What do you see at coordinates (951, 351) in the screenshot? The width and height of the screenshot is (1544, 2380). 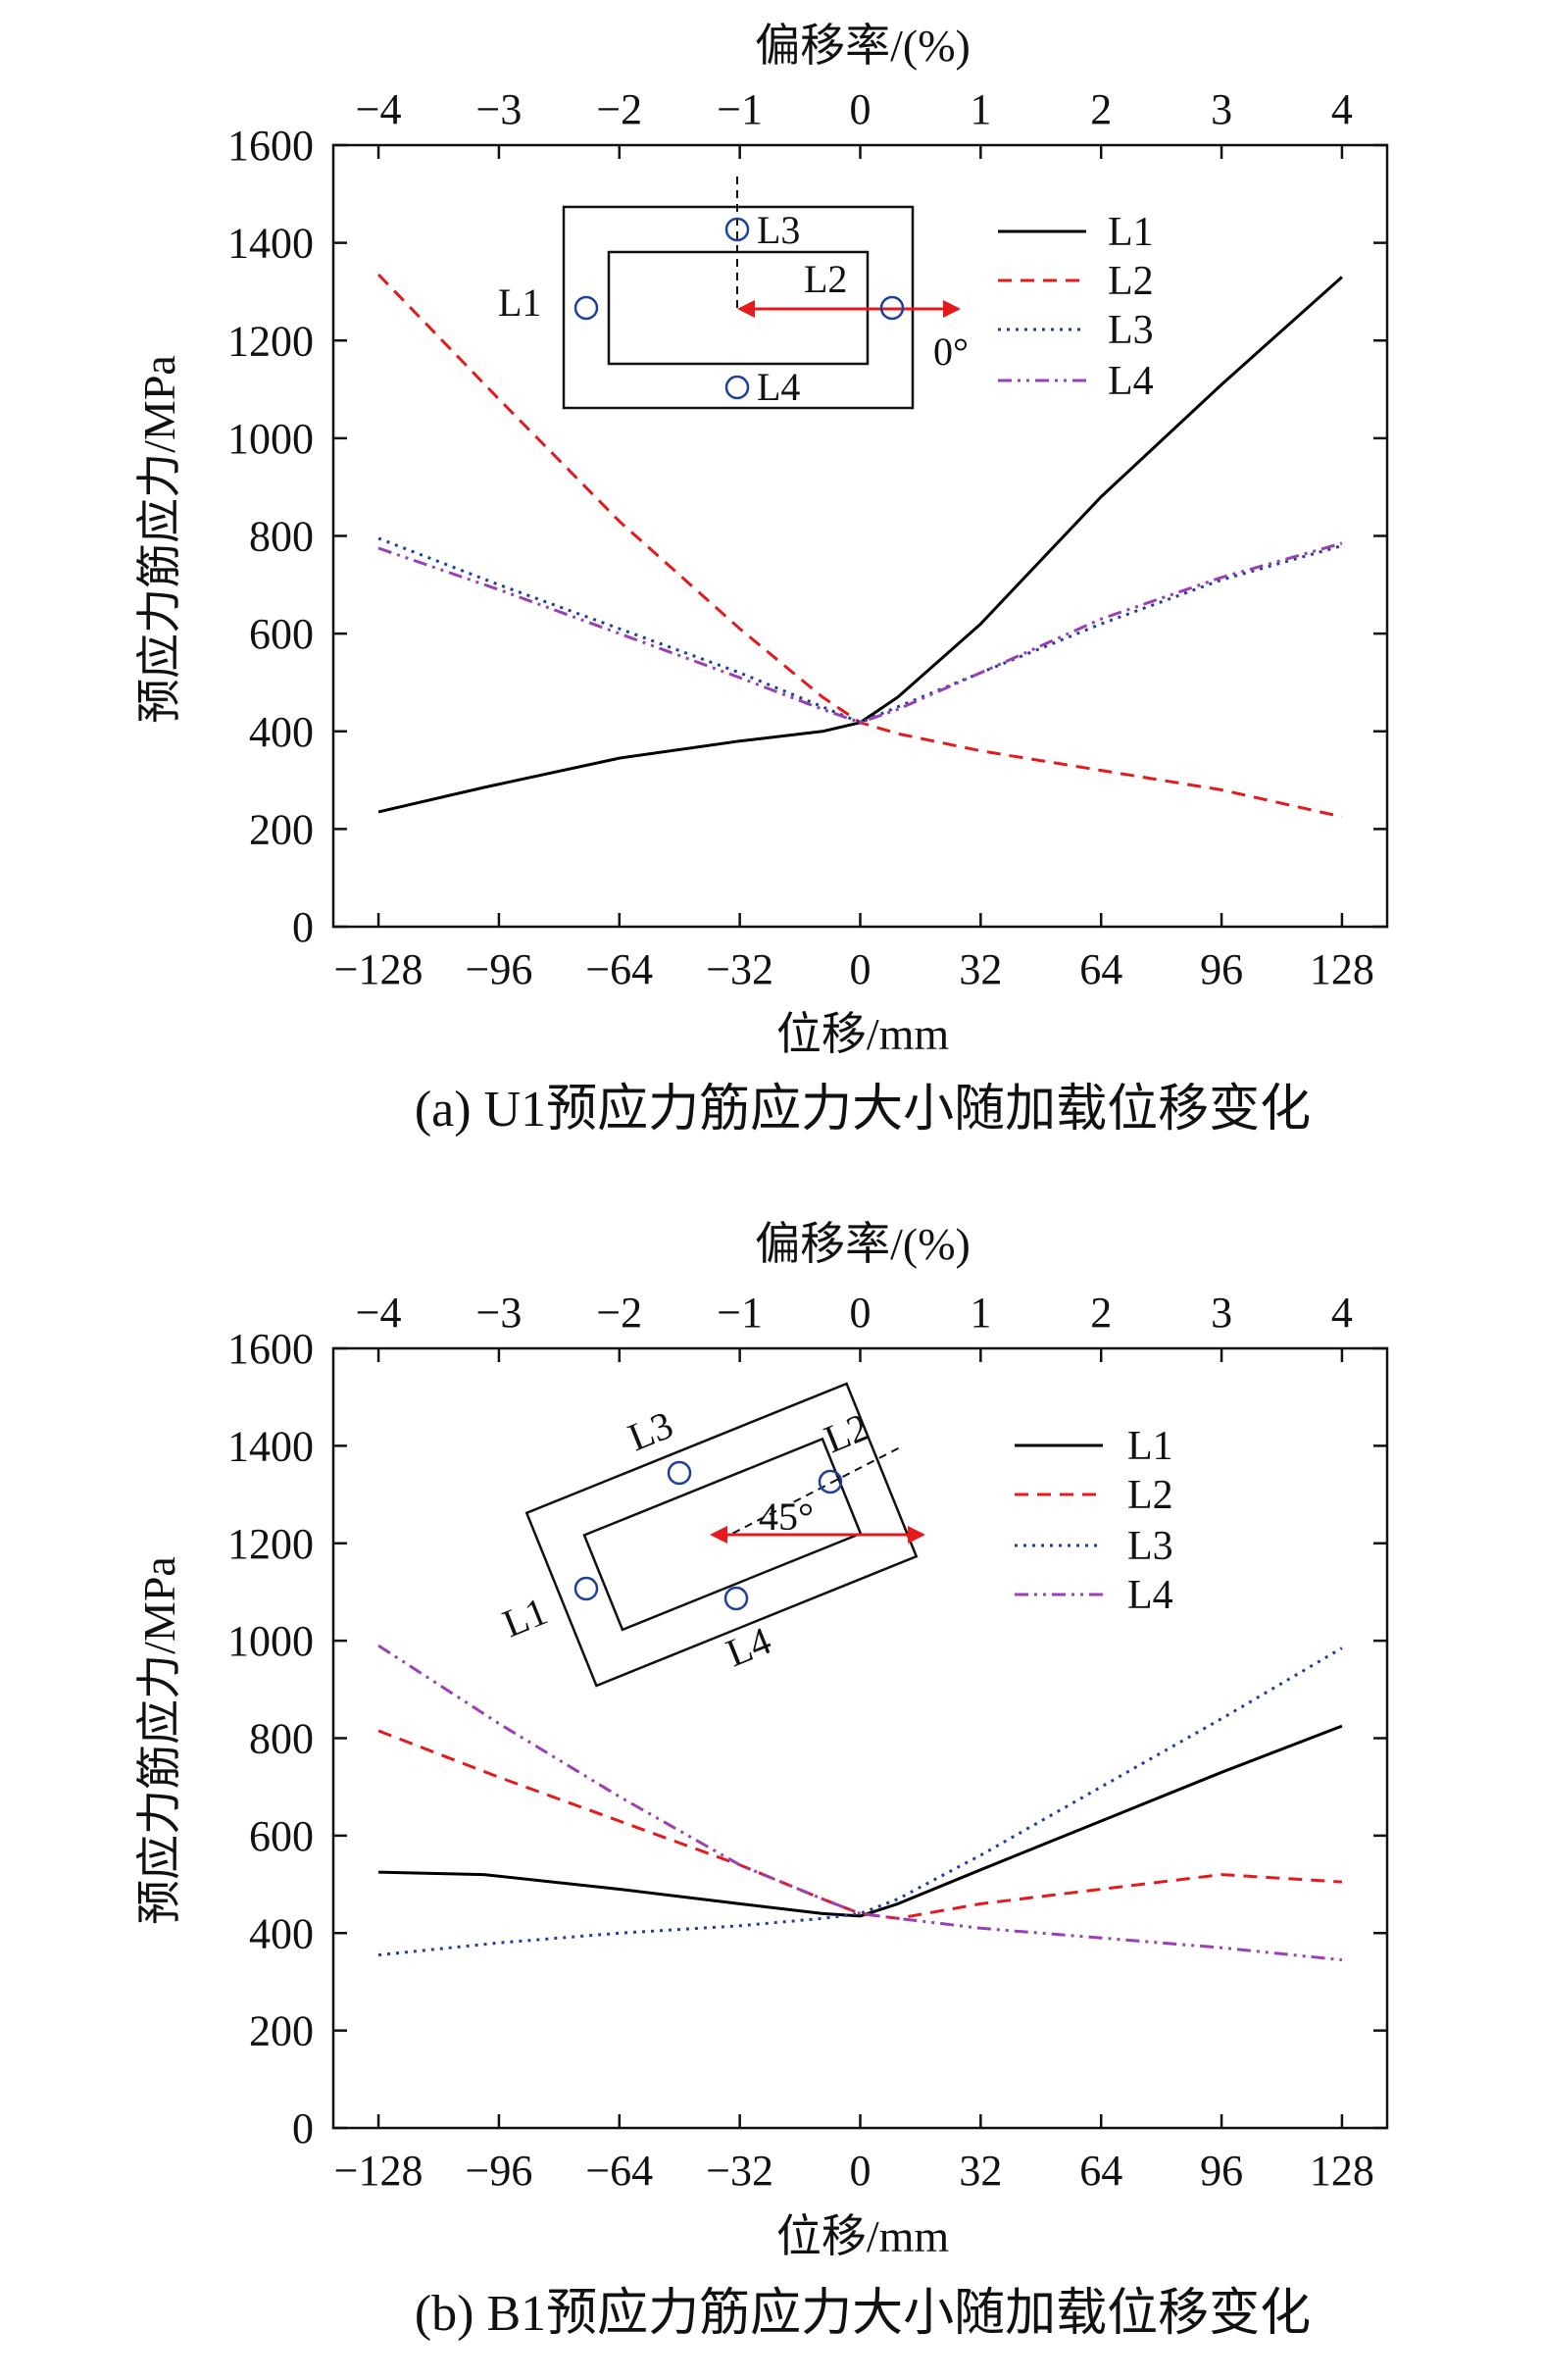 I see `inset-angle-label: 0°` at bounding box center [951, 351].